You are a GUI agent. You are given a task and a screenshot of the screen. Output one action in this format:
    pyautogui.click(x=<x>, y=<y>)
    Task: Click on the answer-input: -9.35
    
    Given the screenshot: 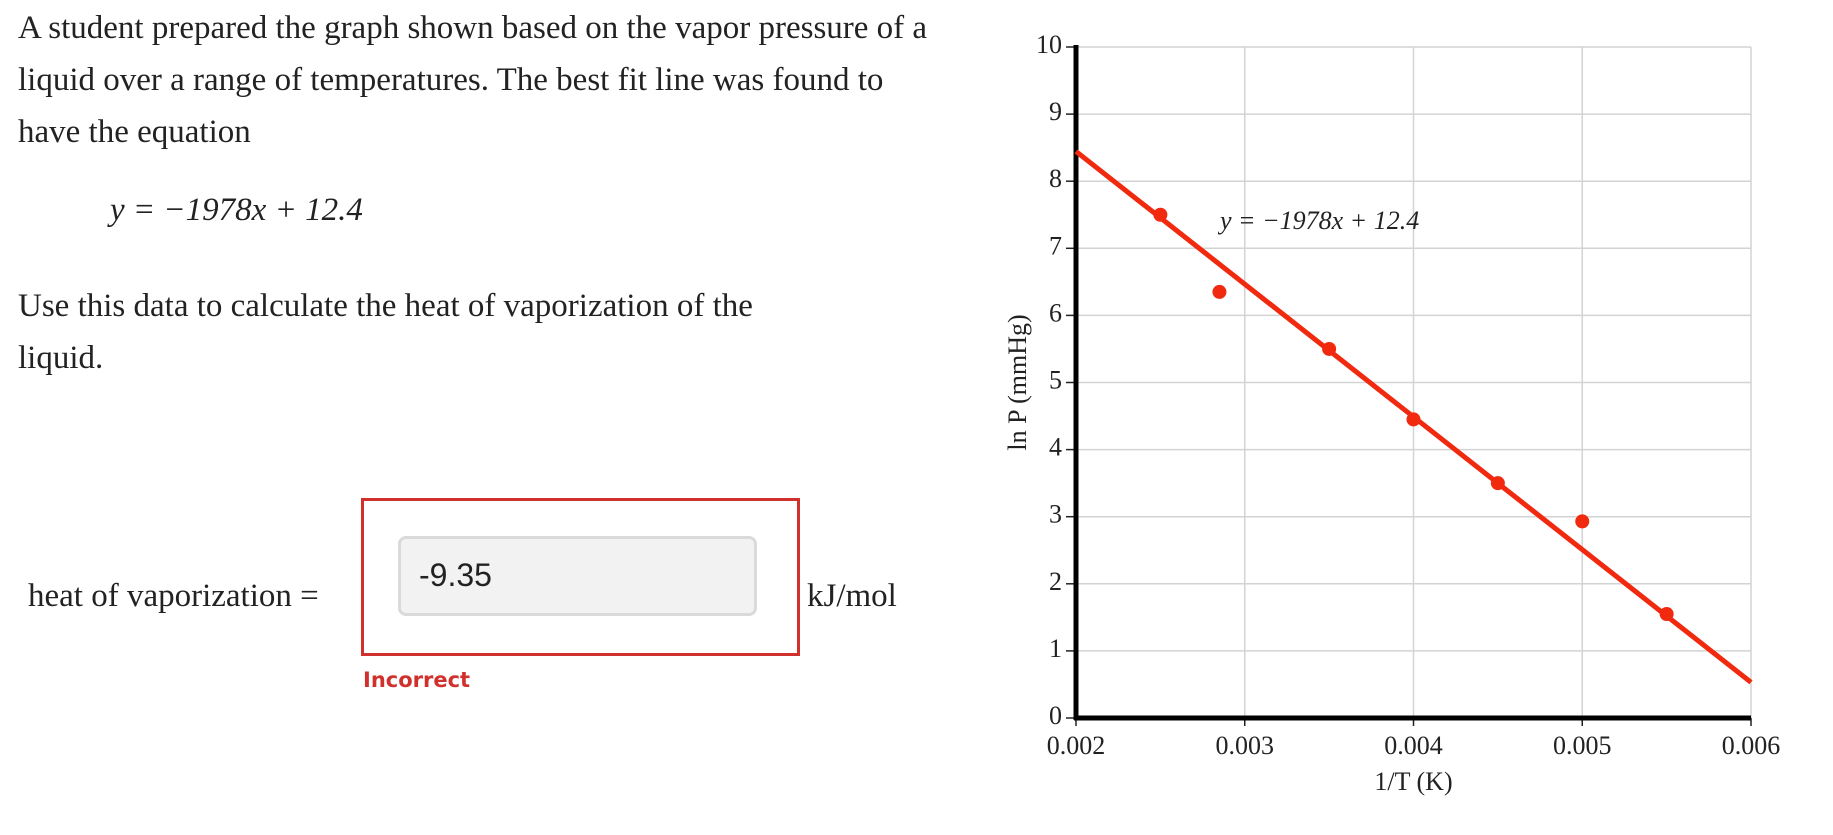 What is the action you would take?
    pyautogui.click(x=577, y=576)
    